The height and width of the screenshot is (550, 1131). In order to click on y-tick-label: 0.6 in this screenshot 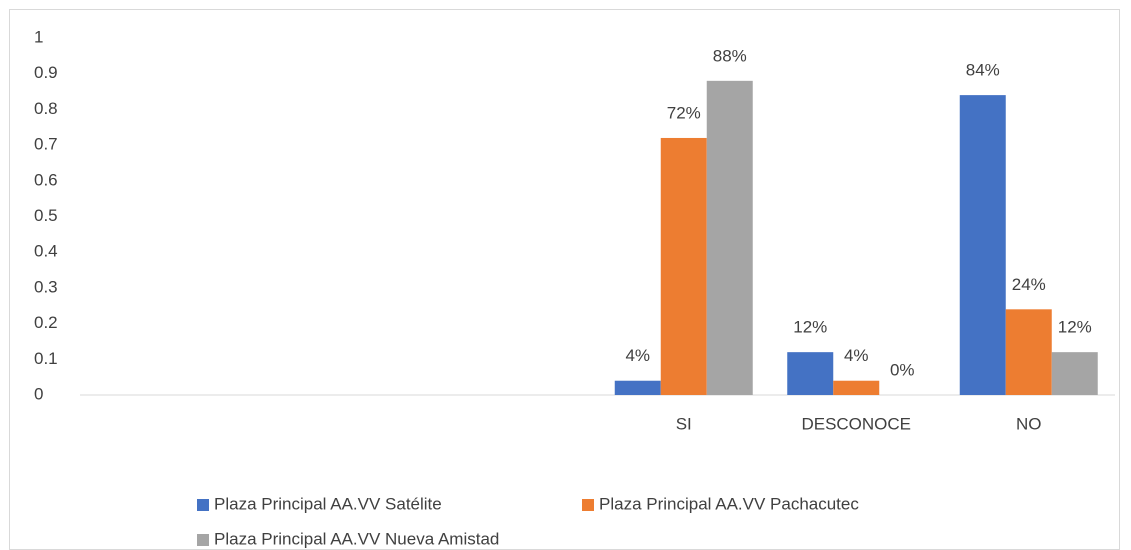, I will do `click(46, 179)`.